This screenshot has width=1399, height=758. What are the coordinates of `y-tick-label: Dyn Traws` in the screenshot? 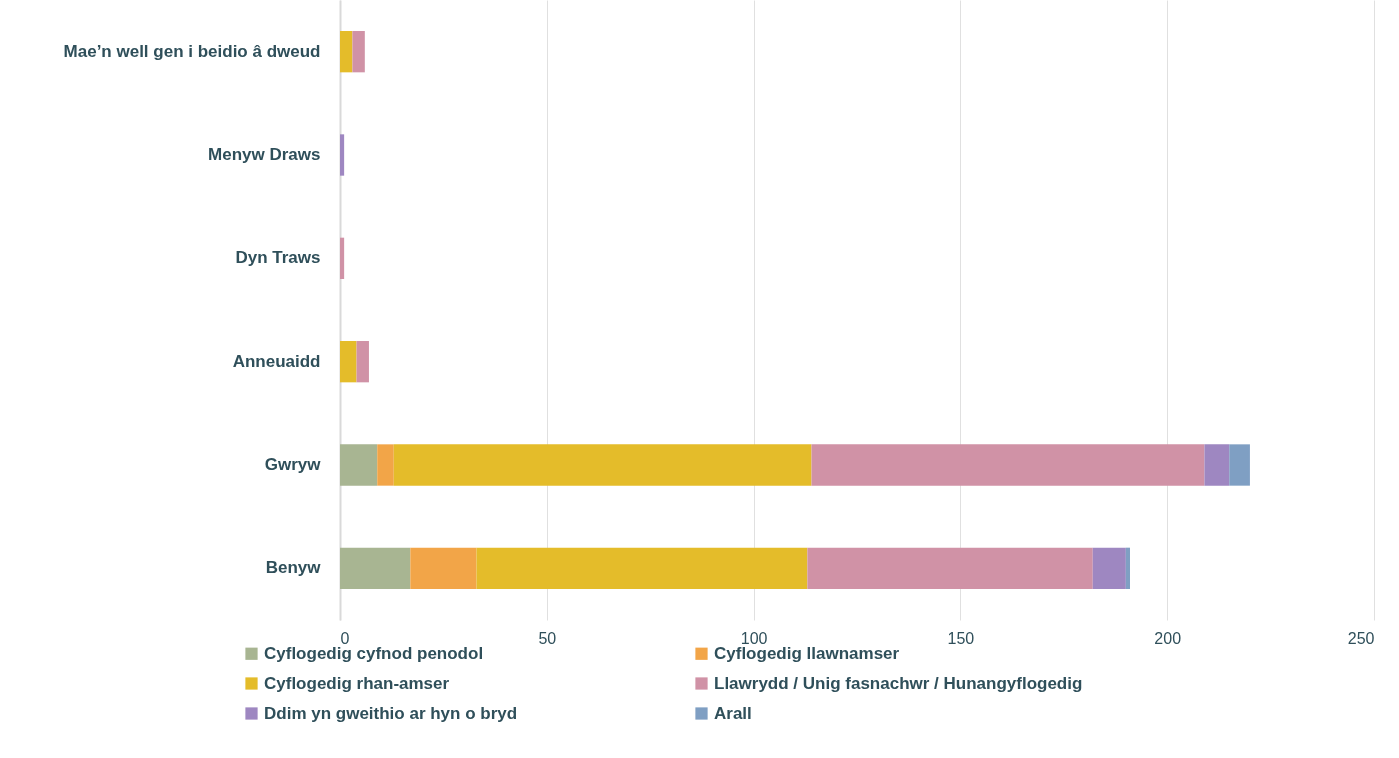 It's located at (278, 258).